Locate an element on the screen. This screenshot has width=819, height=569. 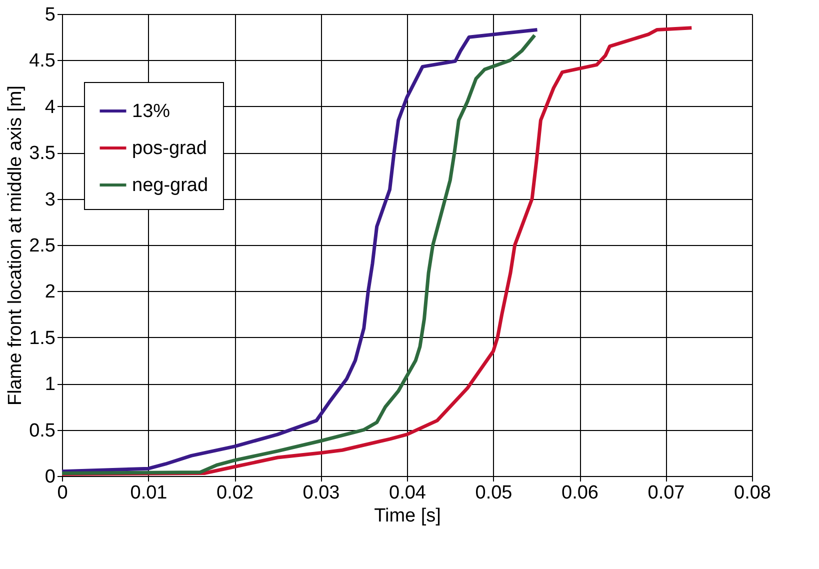
y-tick-label: 1.5 is located at coordinates (42, 338).